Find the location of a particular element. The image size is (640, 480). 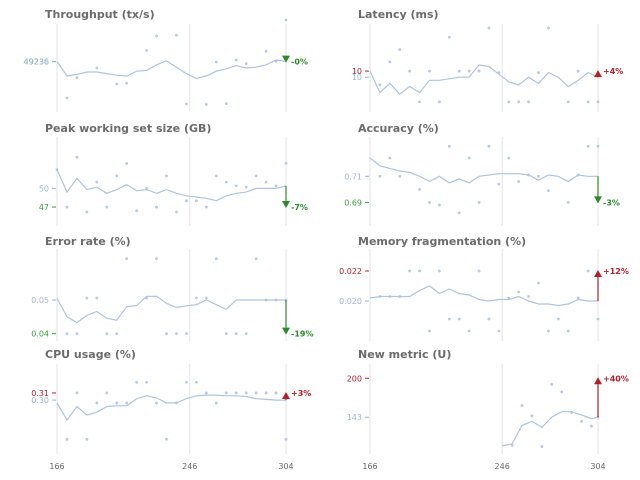

y-tick-label: 10 is located at coordinates (357, 71).